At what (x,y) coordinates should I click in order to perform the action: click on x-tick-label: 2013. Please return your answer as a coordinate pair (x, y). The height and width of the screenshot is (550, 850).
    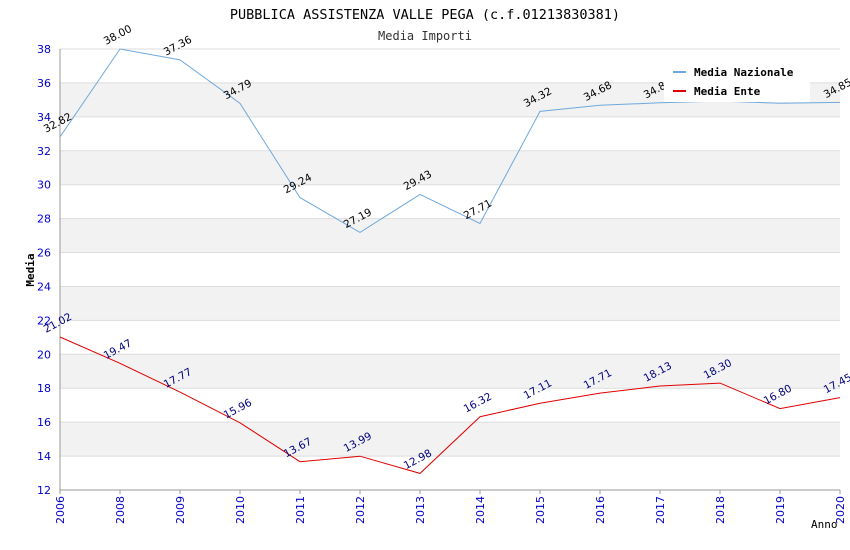
    Looking at the image, I should click on (420, 510).